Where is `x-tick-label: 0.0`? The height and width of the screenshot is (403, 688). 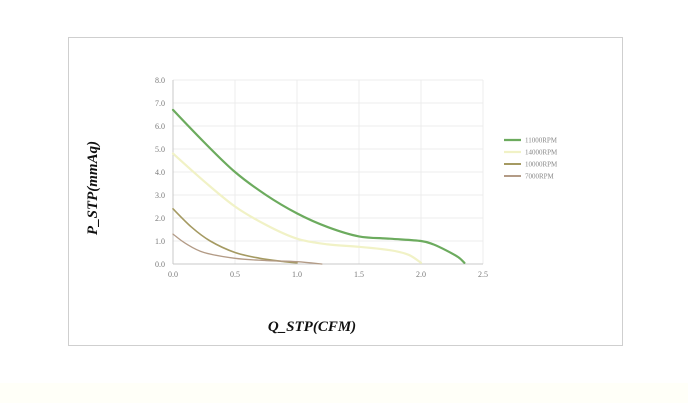
x-tick-label: 0.0 is located at coordinates (173, 274).